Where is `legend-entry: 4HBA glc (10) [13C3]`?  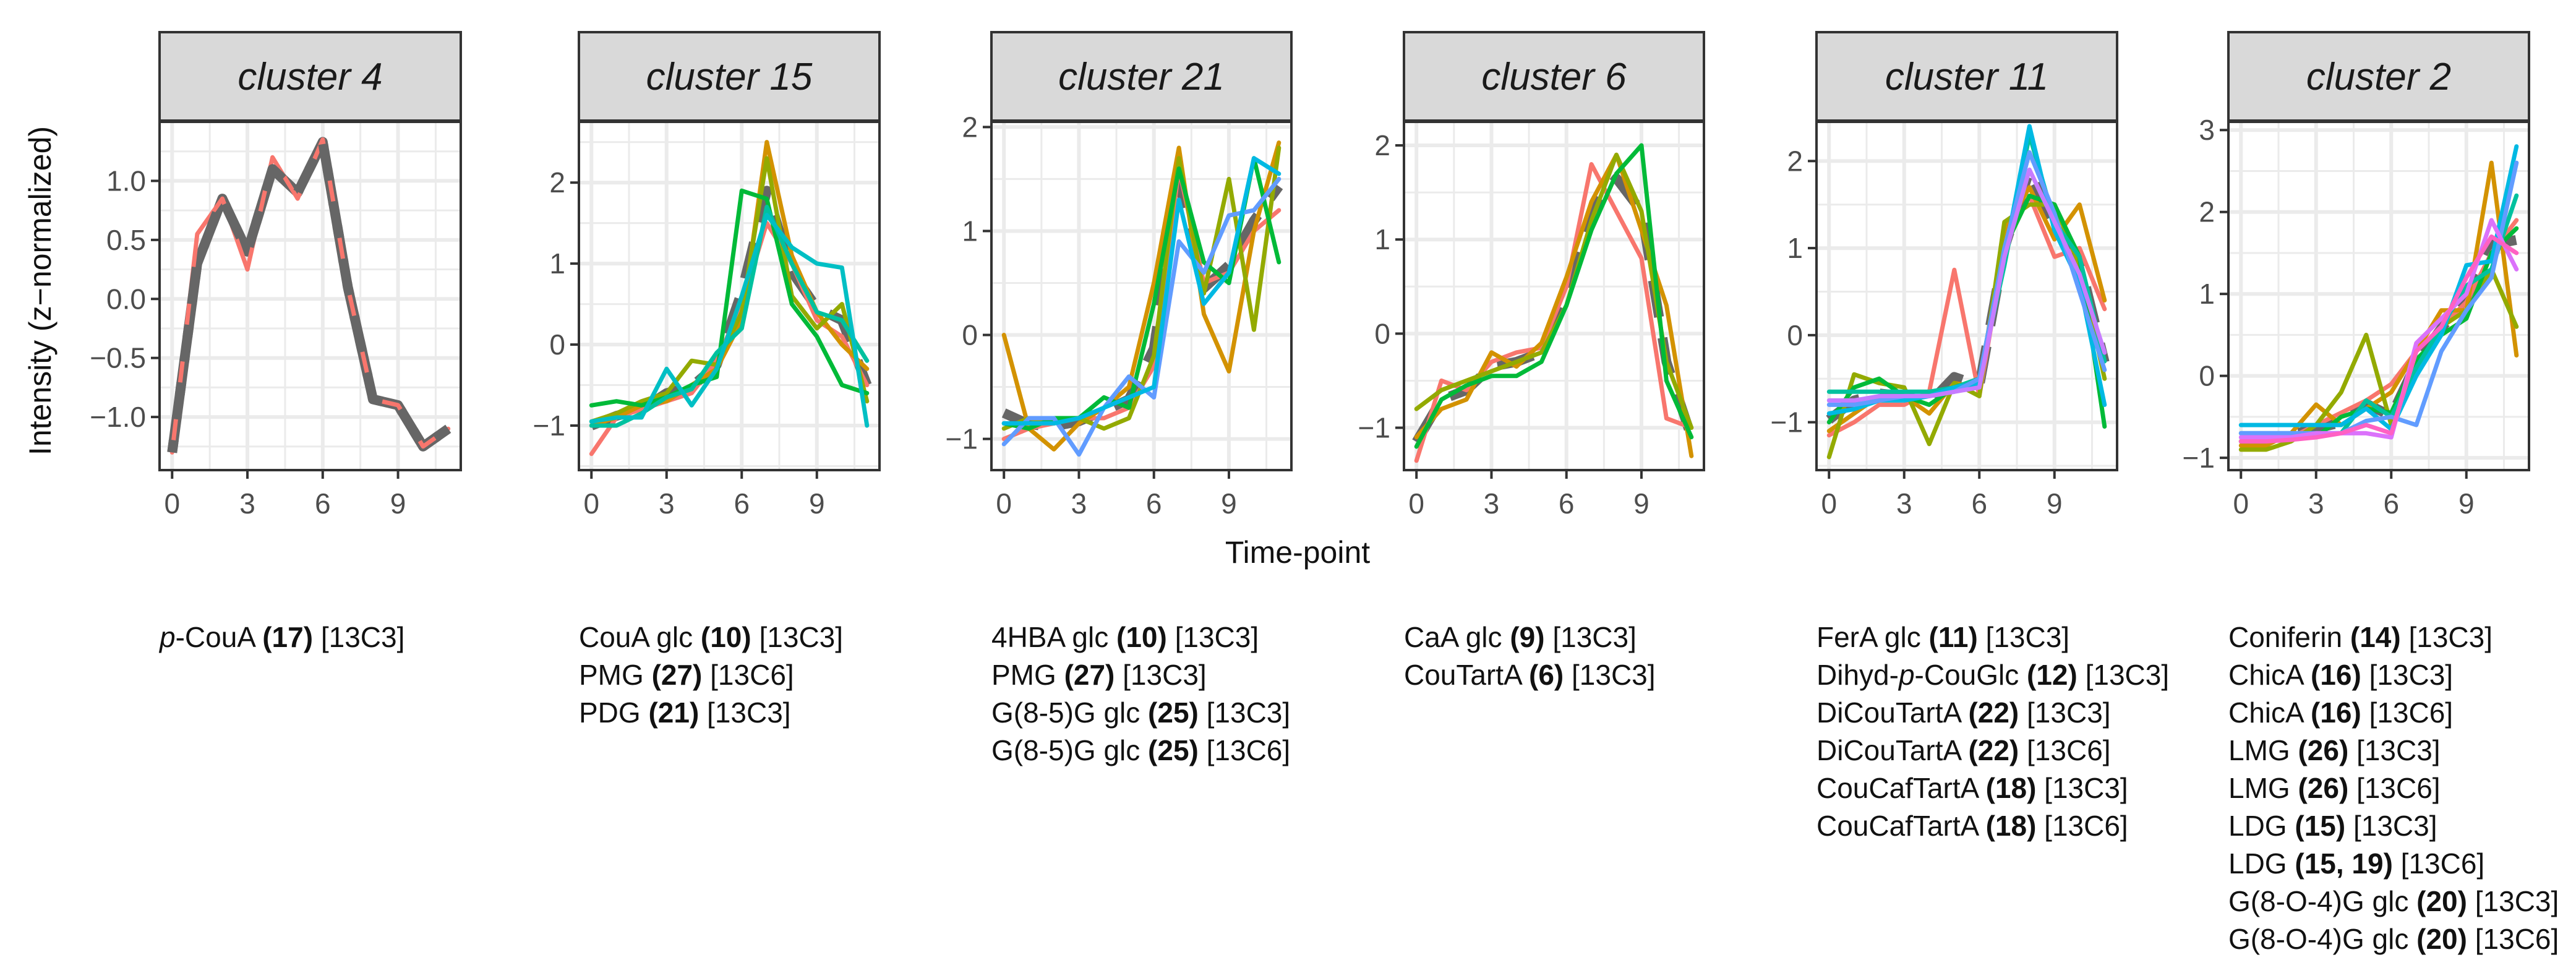 legend-entry: 4HBA glc (10) [13C3] is located at coordinates (1125, 637).